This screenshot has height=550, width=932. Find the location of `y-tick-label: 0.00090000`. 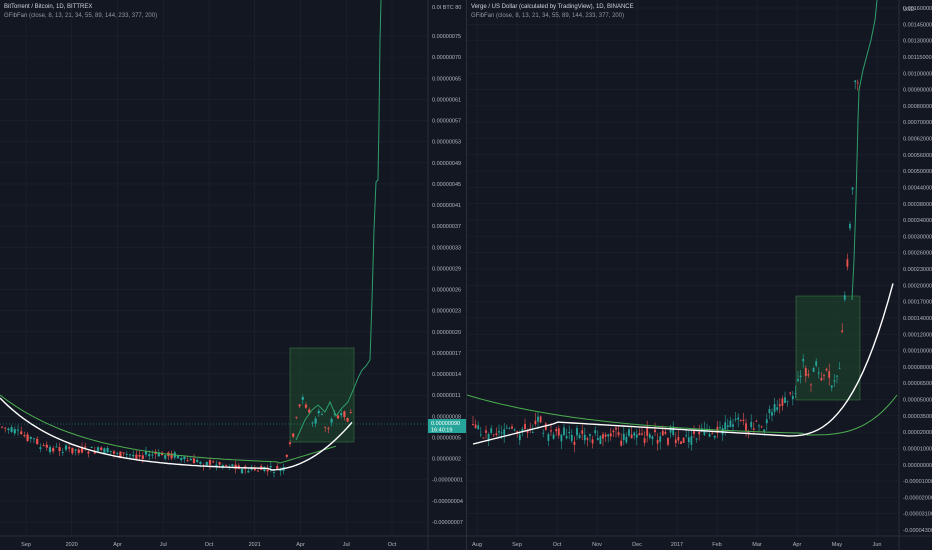

y-tick-label: 0.00090000 is located at coordinates (917, 91).